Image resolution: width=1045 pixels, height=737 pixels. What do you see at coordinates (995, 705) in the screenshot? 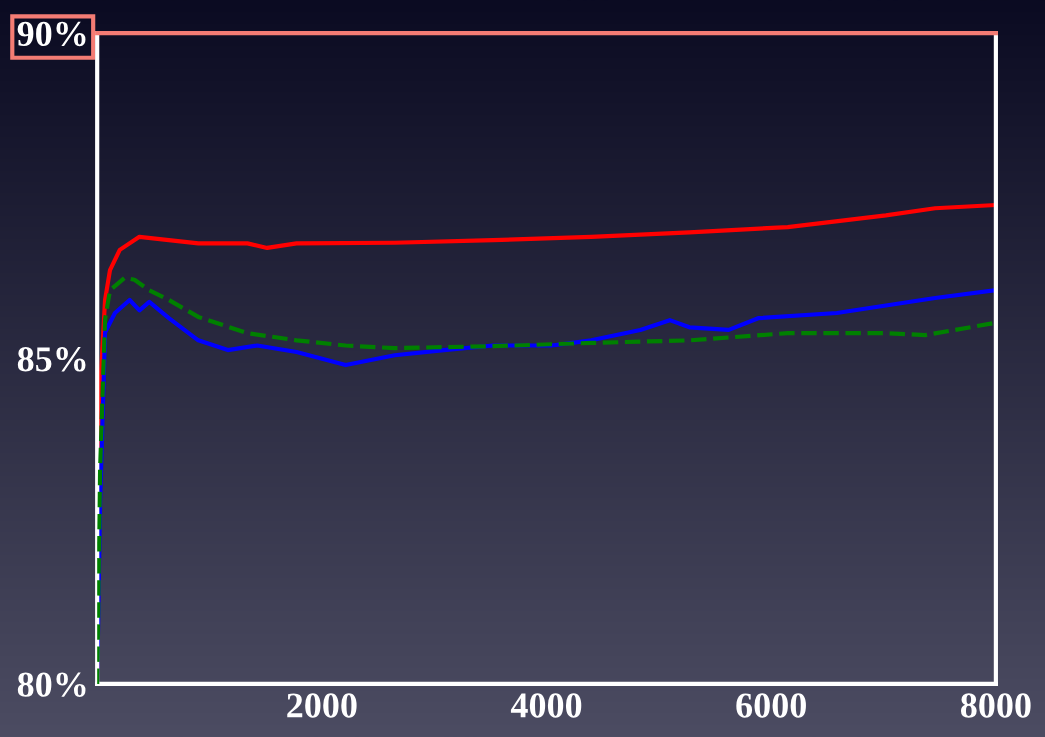
I see `x-tick-label: 8000` at bounding box center [995, 705].